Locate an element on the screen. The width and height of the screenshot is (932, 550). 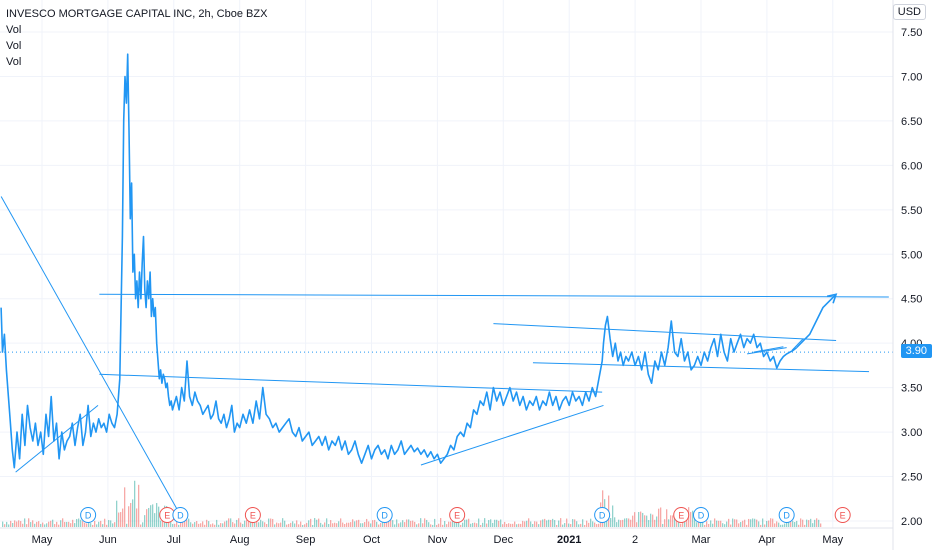
earnings-marker is located at coordinates (252, 515).